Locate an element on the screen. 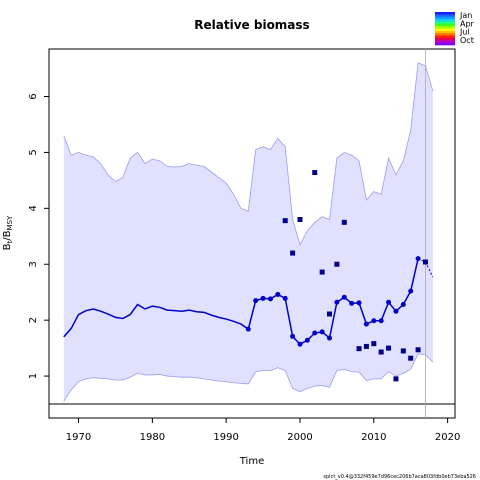  x-tick-label: 1980 is located at coordinates (152, 437).